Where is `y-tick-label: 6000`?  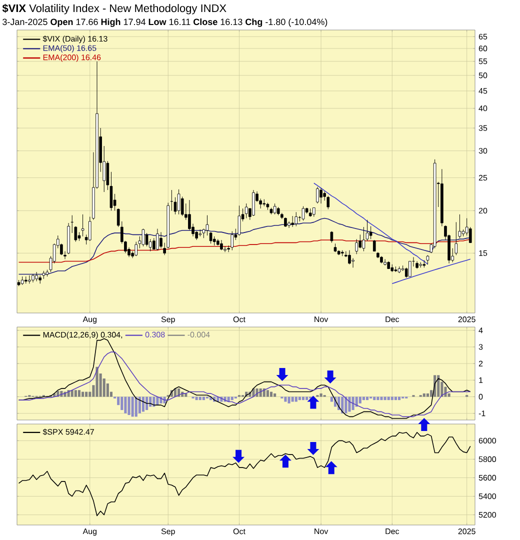
y-tick-label: 6000 is located at coordinates (487, 441).